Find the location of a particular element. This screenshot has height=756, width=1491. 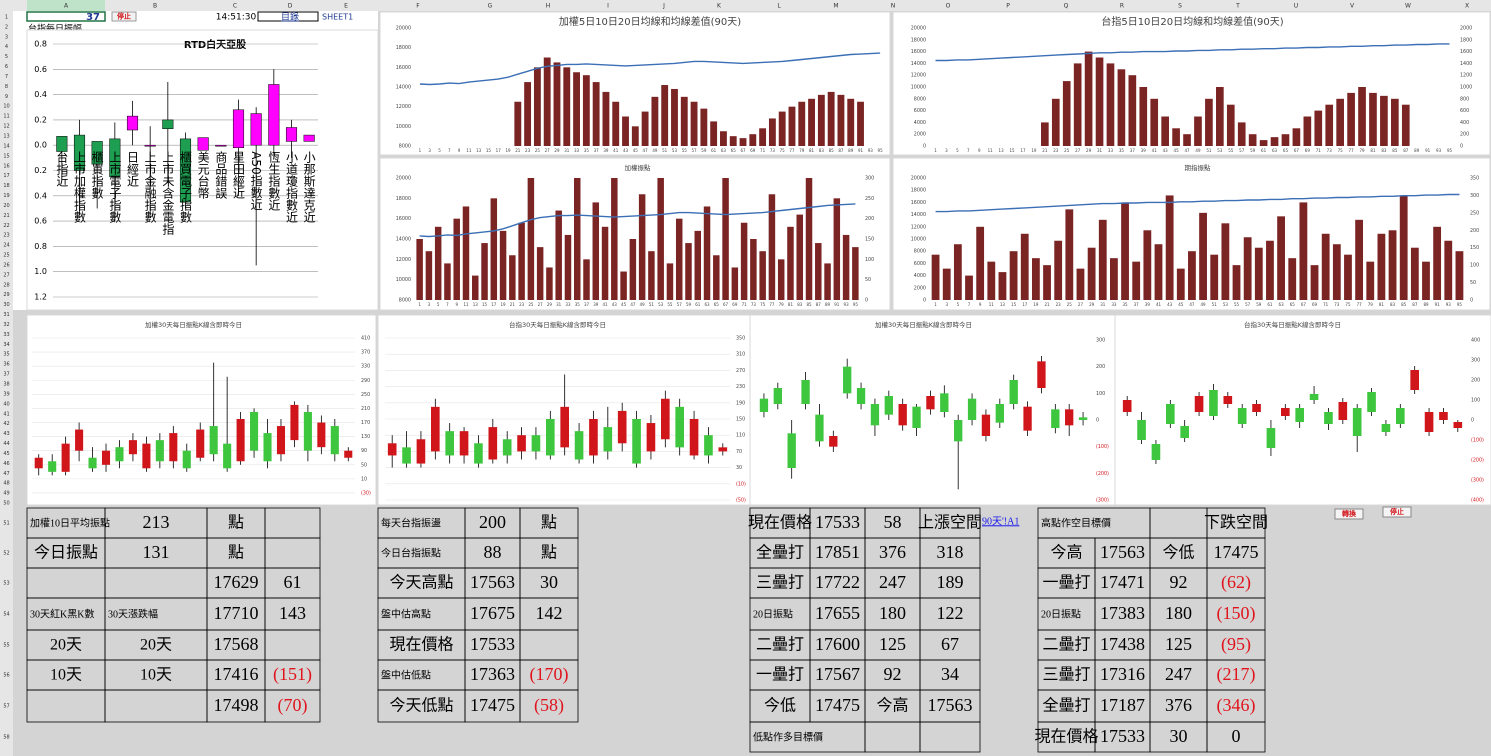

y-tick-label: 18000 is located at coordinates (918, 191).